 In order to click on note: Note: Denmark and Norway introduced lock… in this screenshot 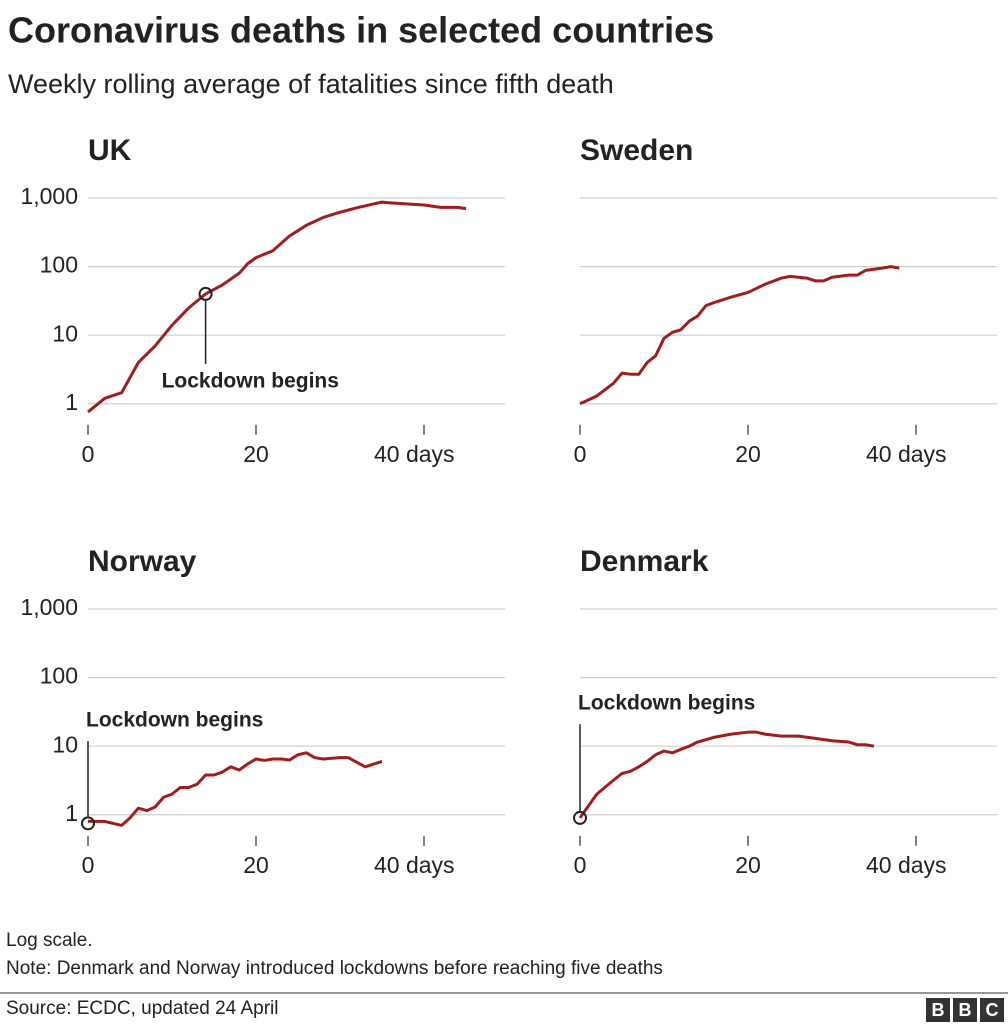, I will do `click(334, 968)`.